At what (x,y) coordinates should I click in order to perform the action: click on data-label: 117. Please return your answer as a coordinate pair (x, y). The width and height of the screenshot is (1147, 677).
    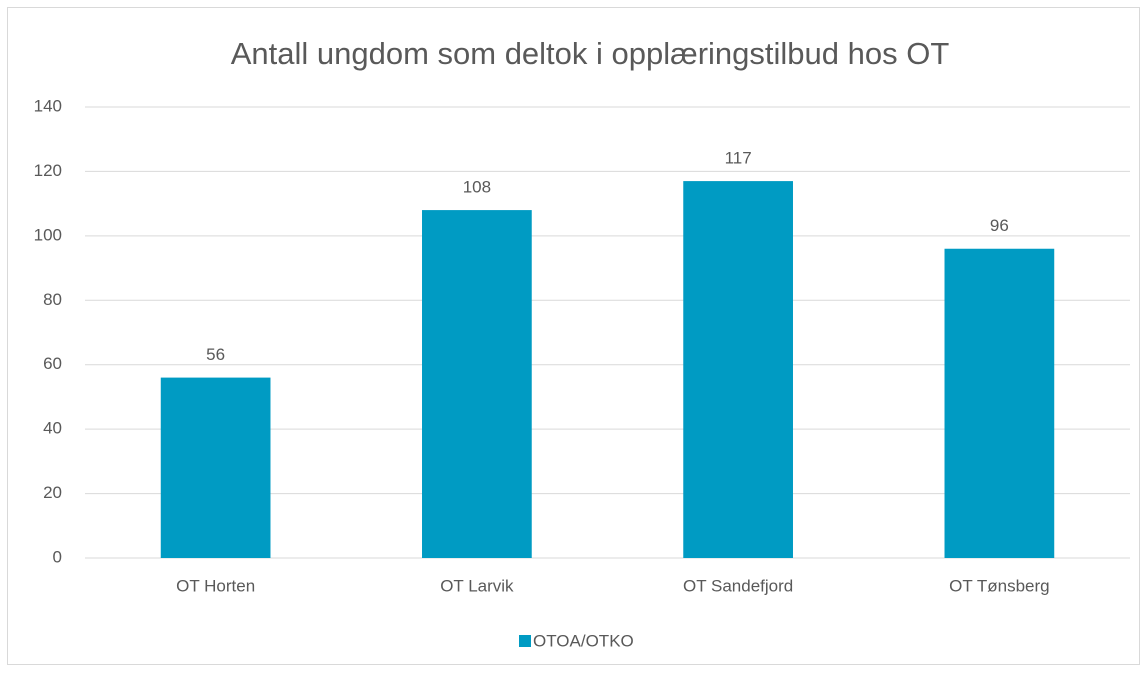
    Looking at the image, I should click on (738, 158).